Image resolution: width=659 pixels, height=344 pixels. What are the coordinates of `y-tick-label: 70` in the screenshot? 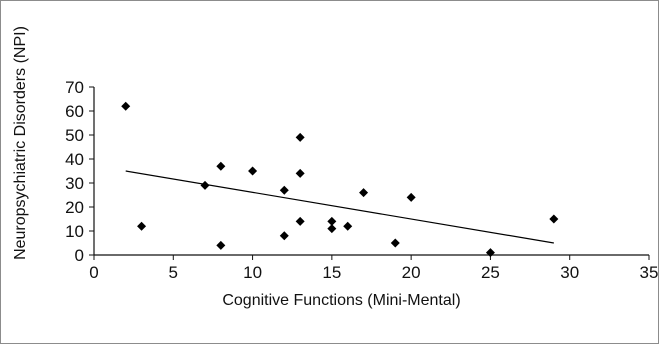 It's located at (74, 87).